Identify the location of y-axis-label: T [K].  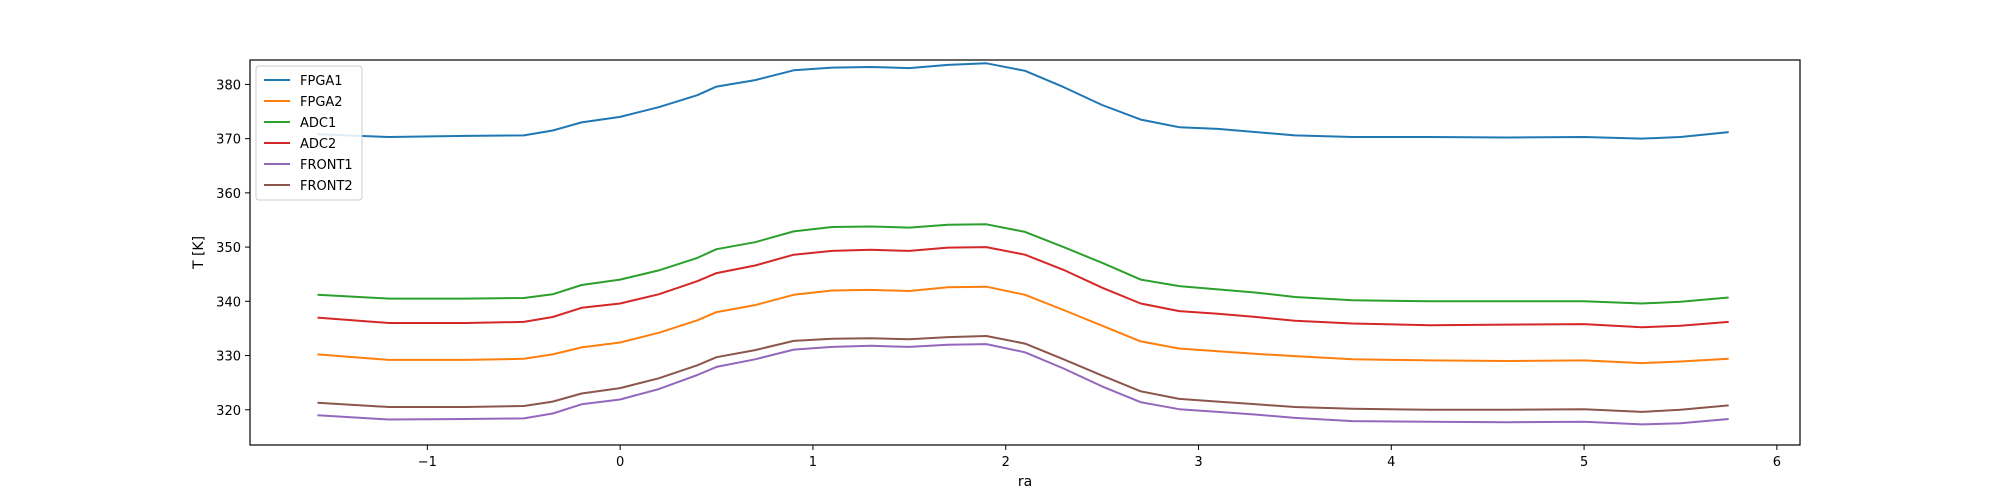
(199, 253).